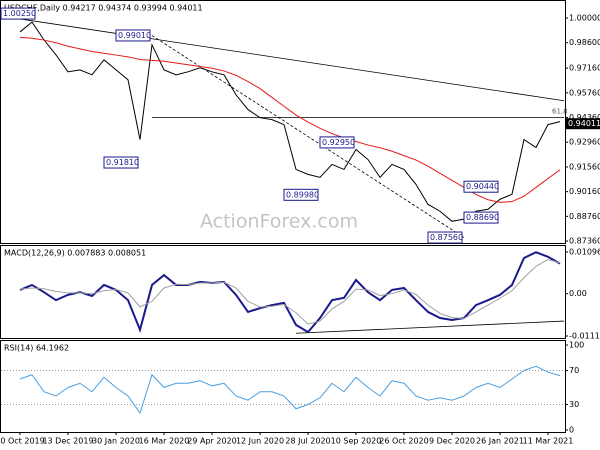  What do you see at coordinates (452, 441) in the screenshot?
I see `x-tick-label: 9 Dec 2020` at bounding box center [452, 441].